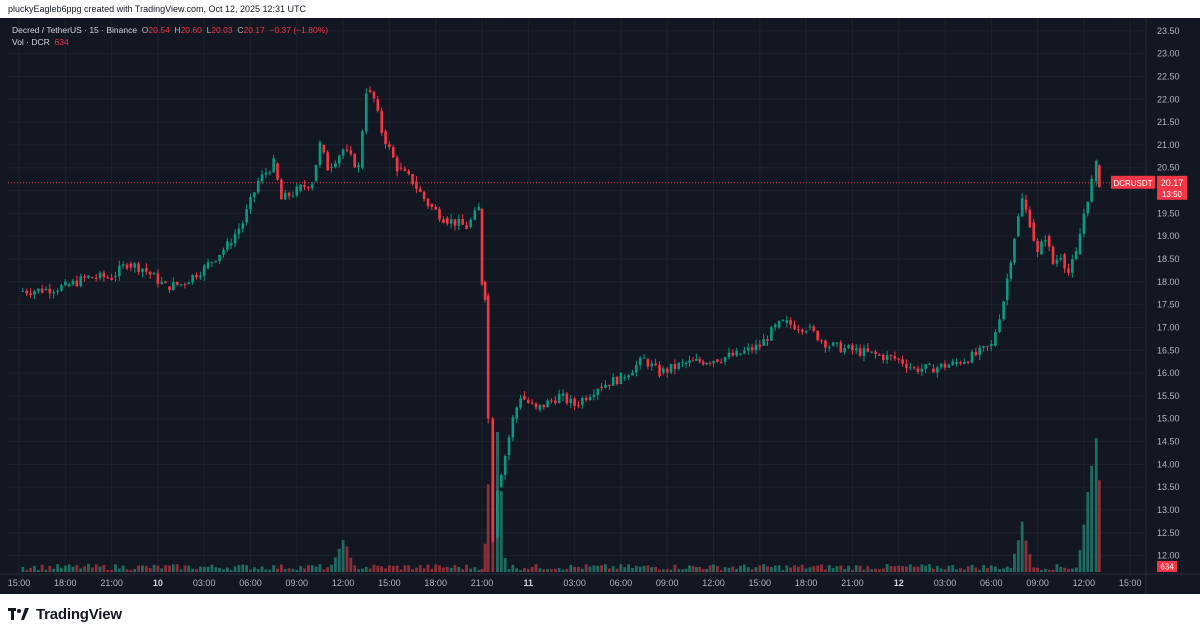 The width and height of the screenshot is (1200, 632). What do you see at coordinates (1172, 183) in the screenshot?
I see `price-badge-value: 20.17` at bounding box center [1172, 183].